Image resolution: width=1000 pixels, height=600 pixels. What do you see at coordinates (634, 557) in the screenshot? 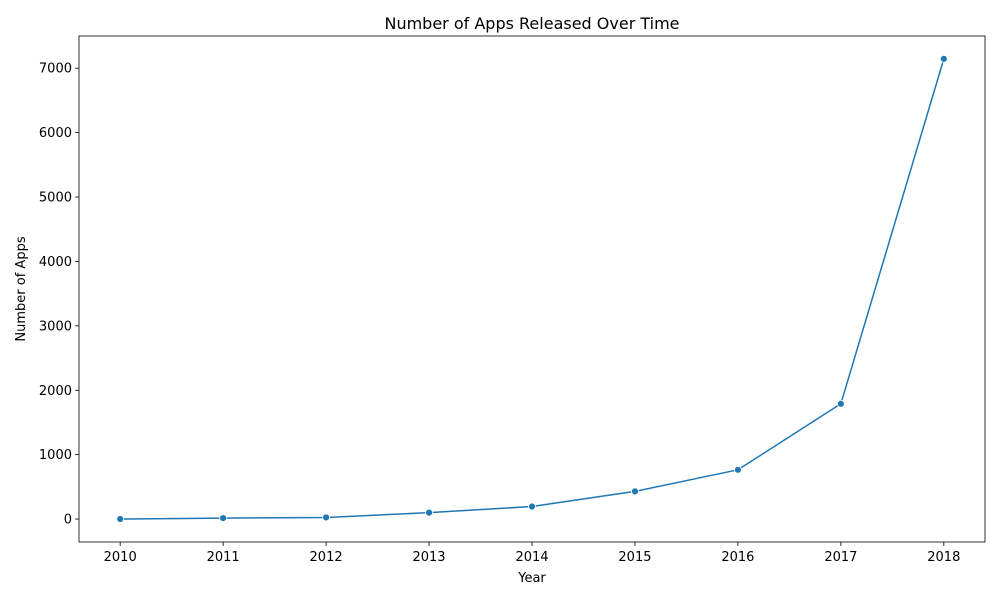
I see `x-tick-label: 2015` at bounding box center [634, 557].